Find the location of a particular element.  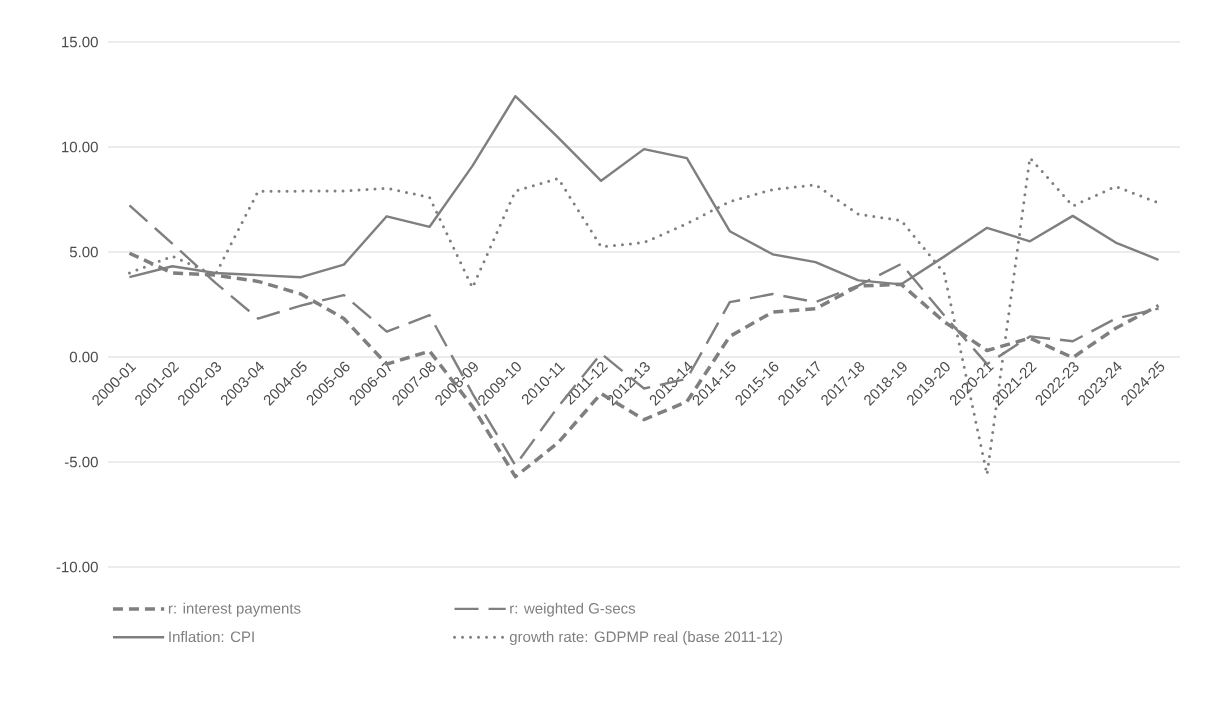

y-tick-label: 0.00 is located at coordinates (83, 357).